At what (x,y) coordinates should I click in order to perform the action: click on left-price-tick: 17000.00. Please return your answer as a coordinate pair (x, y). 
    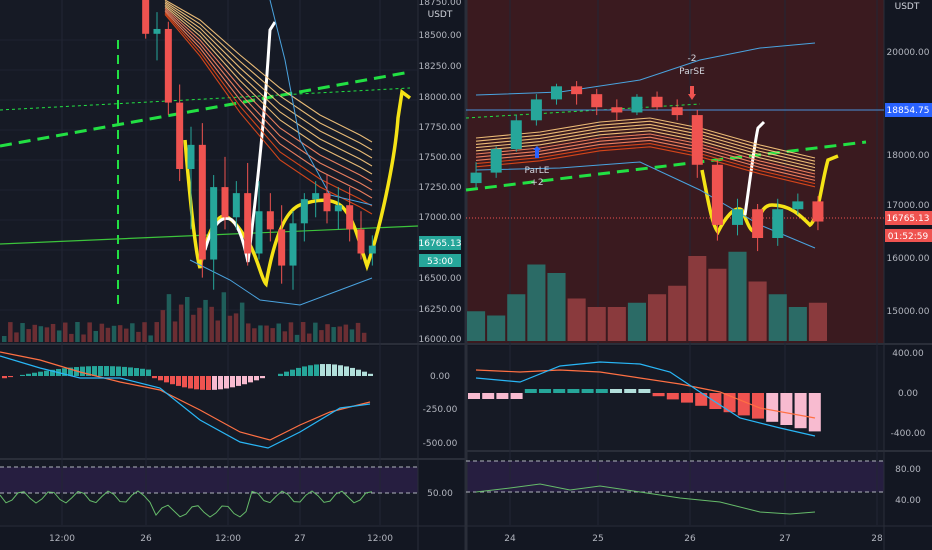
    Looking at the image, I should click on (440, 218).